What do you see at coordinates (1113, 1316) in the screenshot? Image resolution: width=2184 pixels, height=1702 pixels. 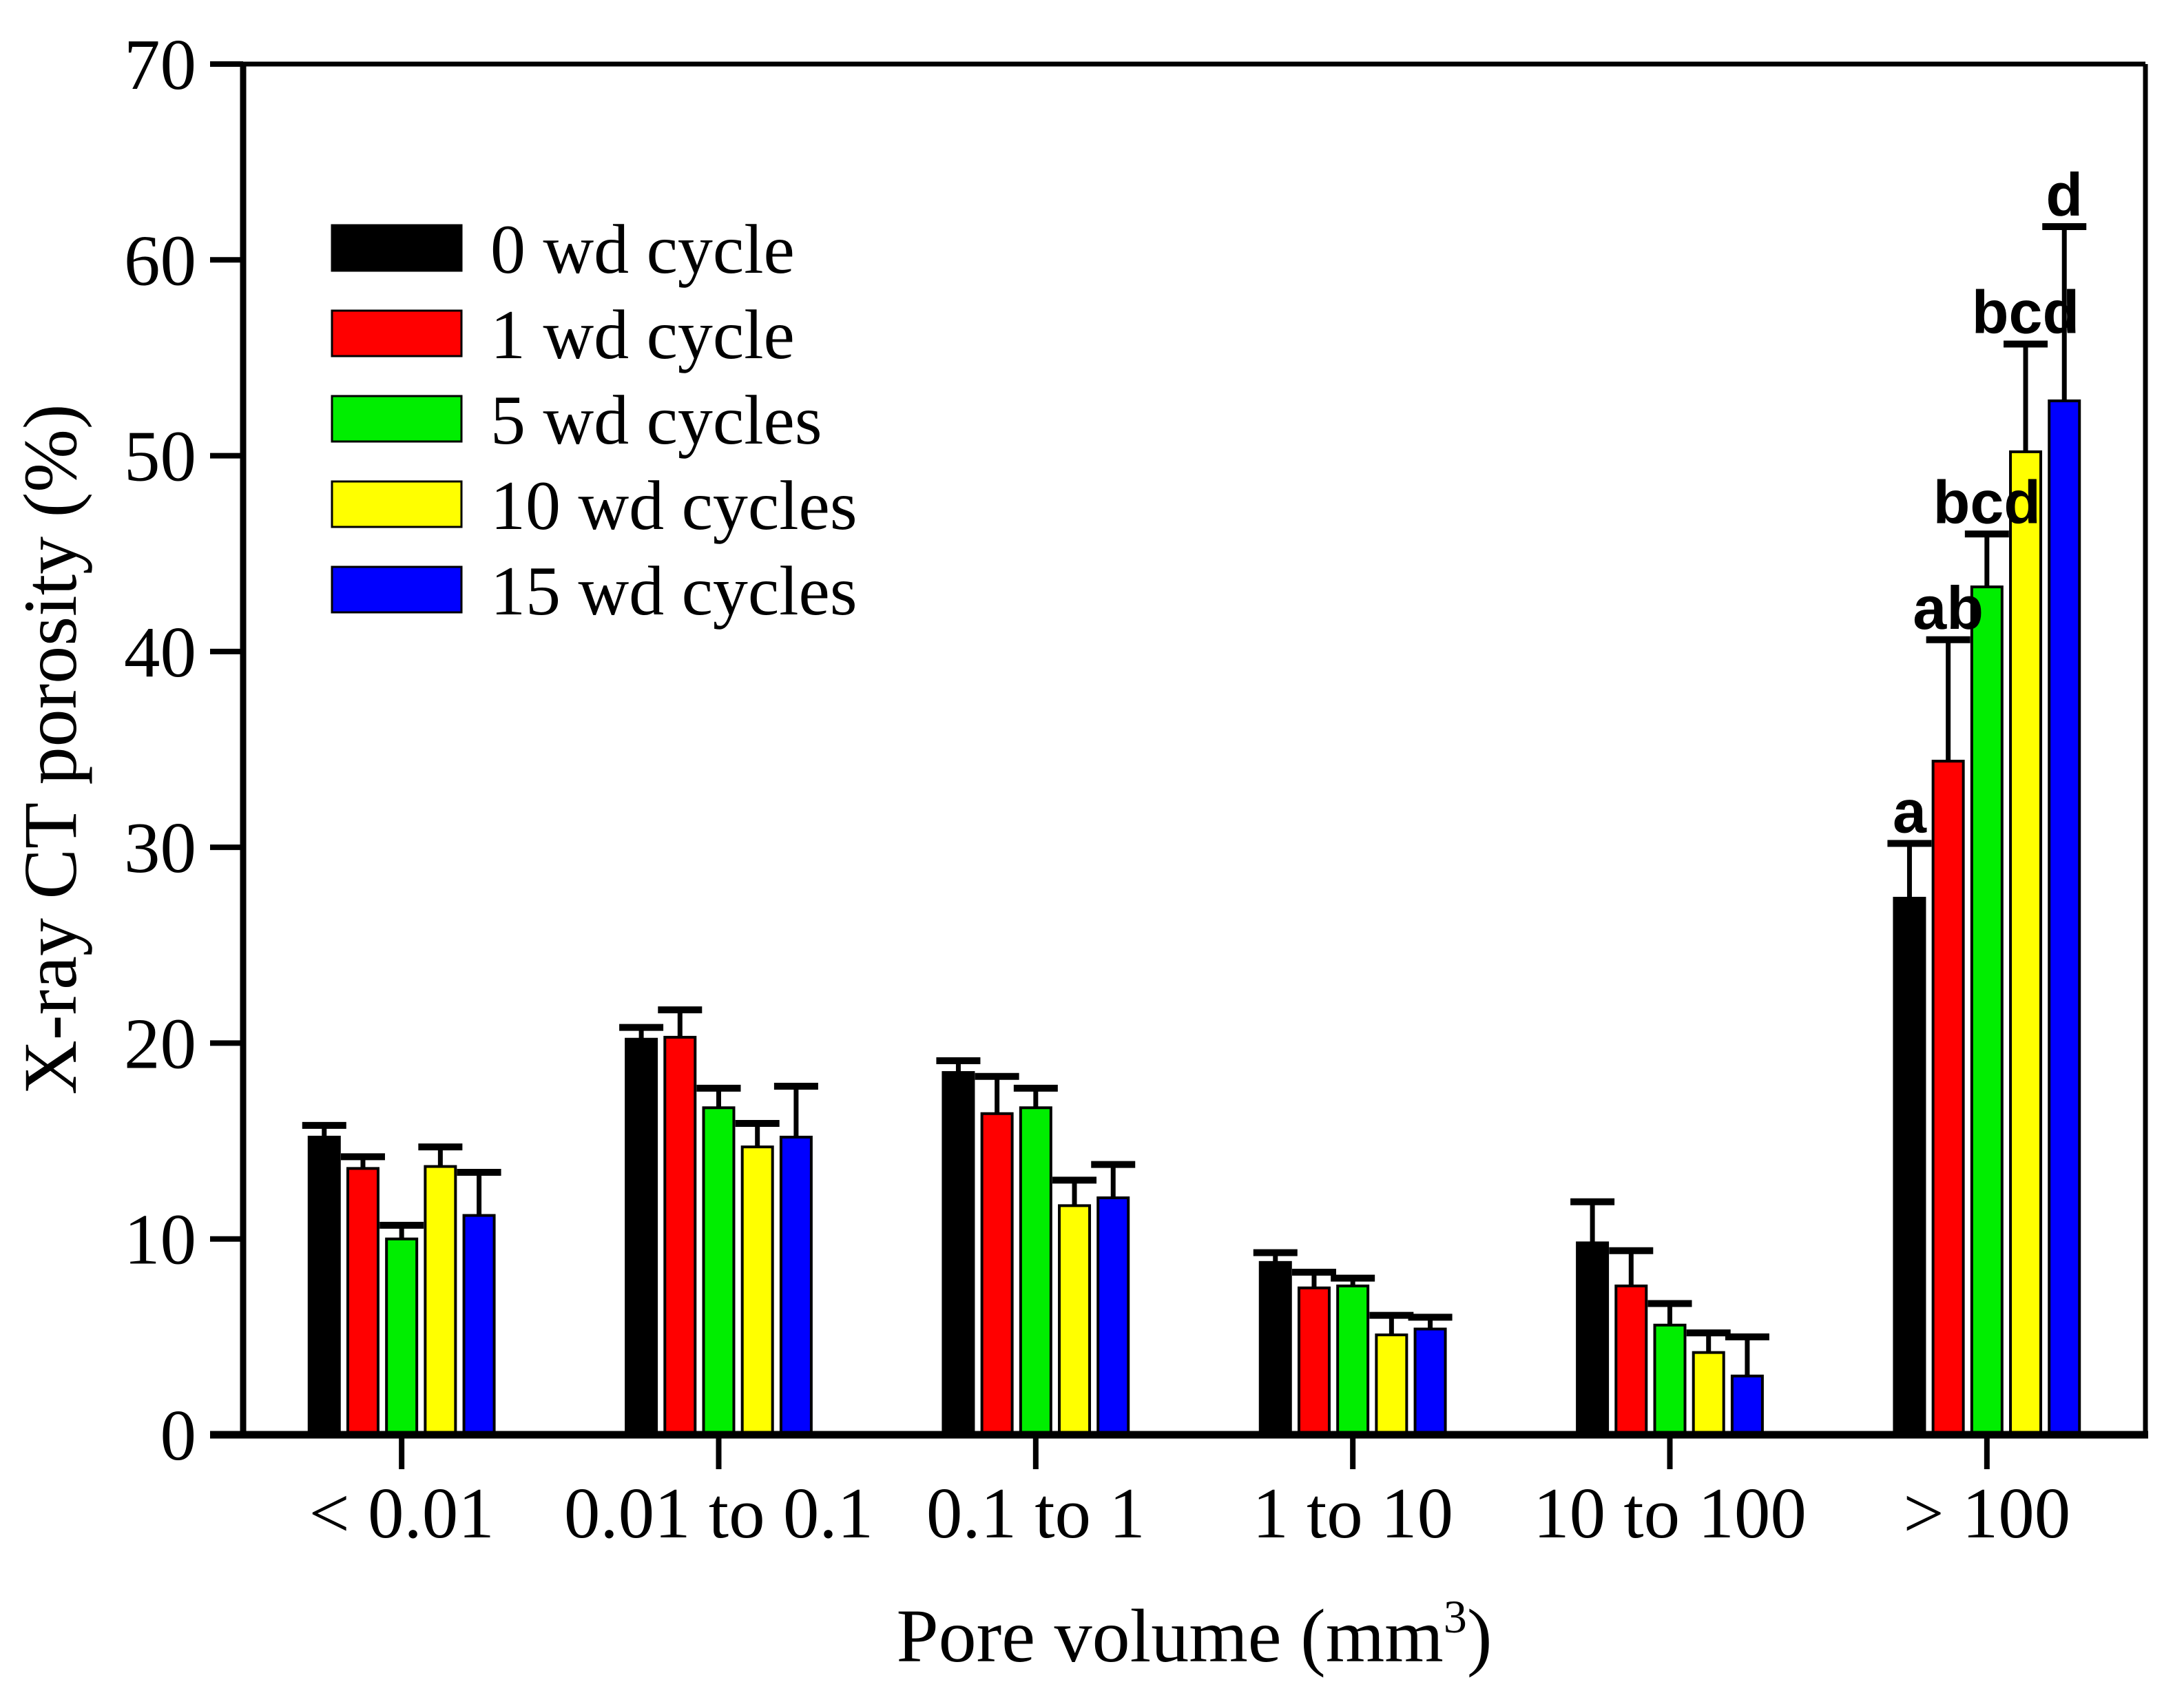 I see `bar-15-wd-cycles-group2` at bounding box center [1113, 1316].